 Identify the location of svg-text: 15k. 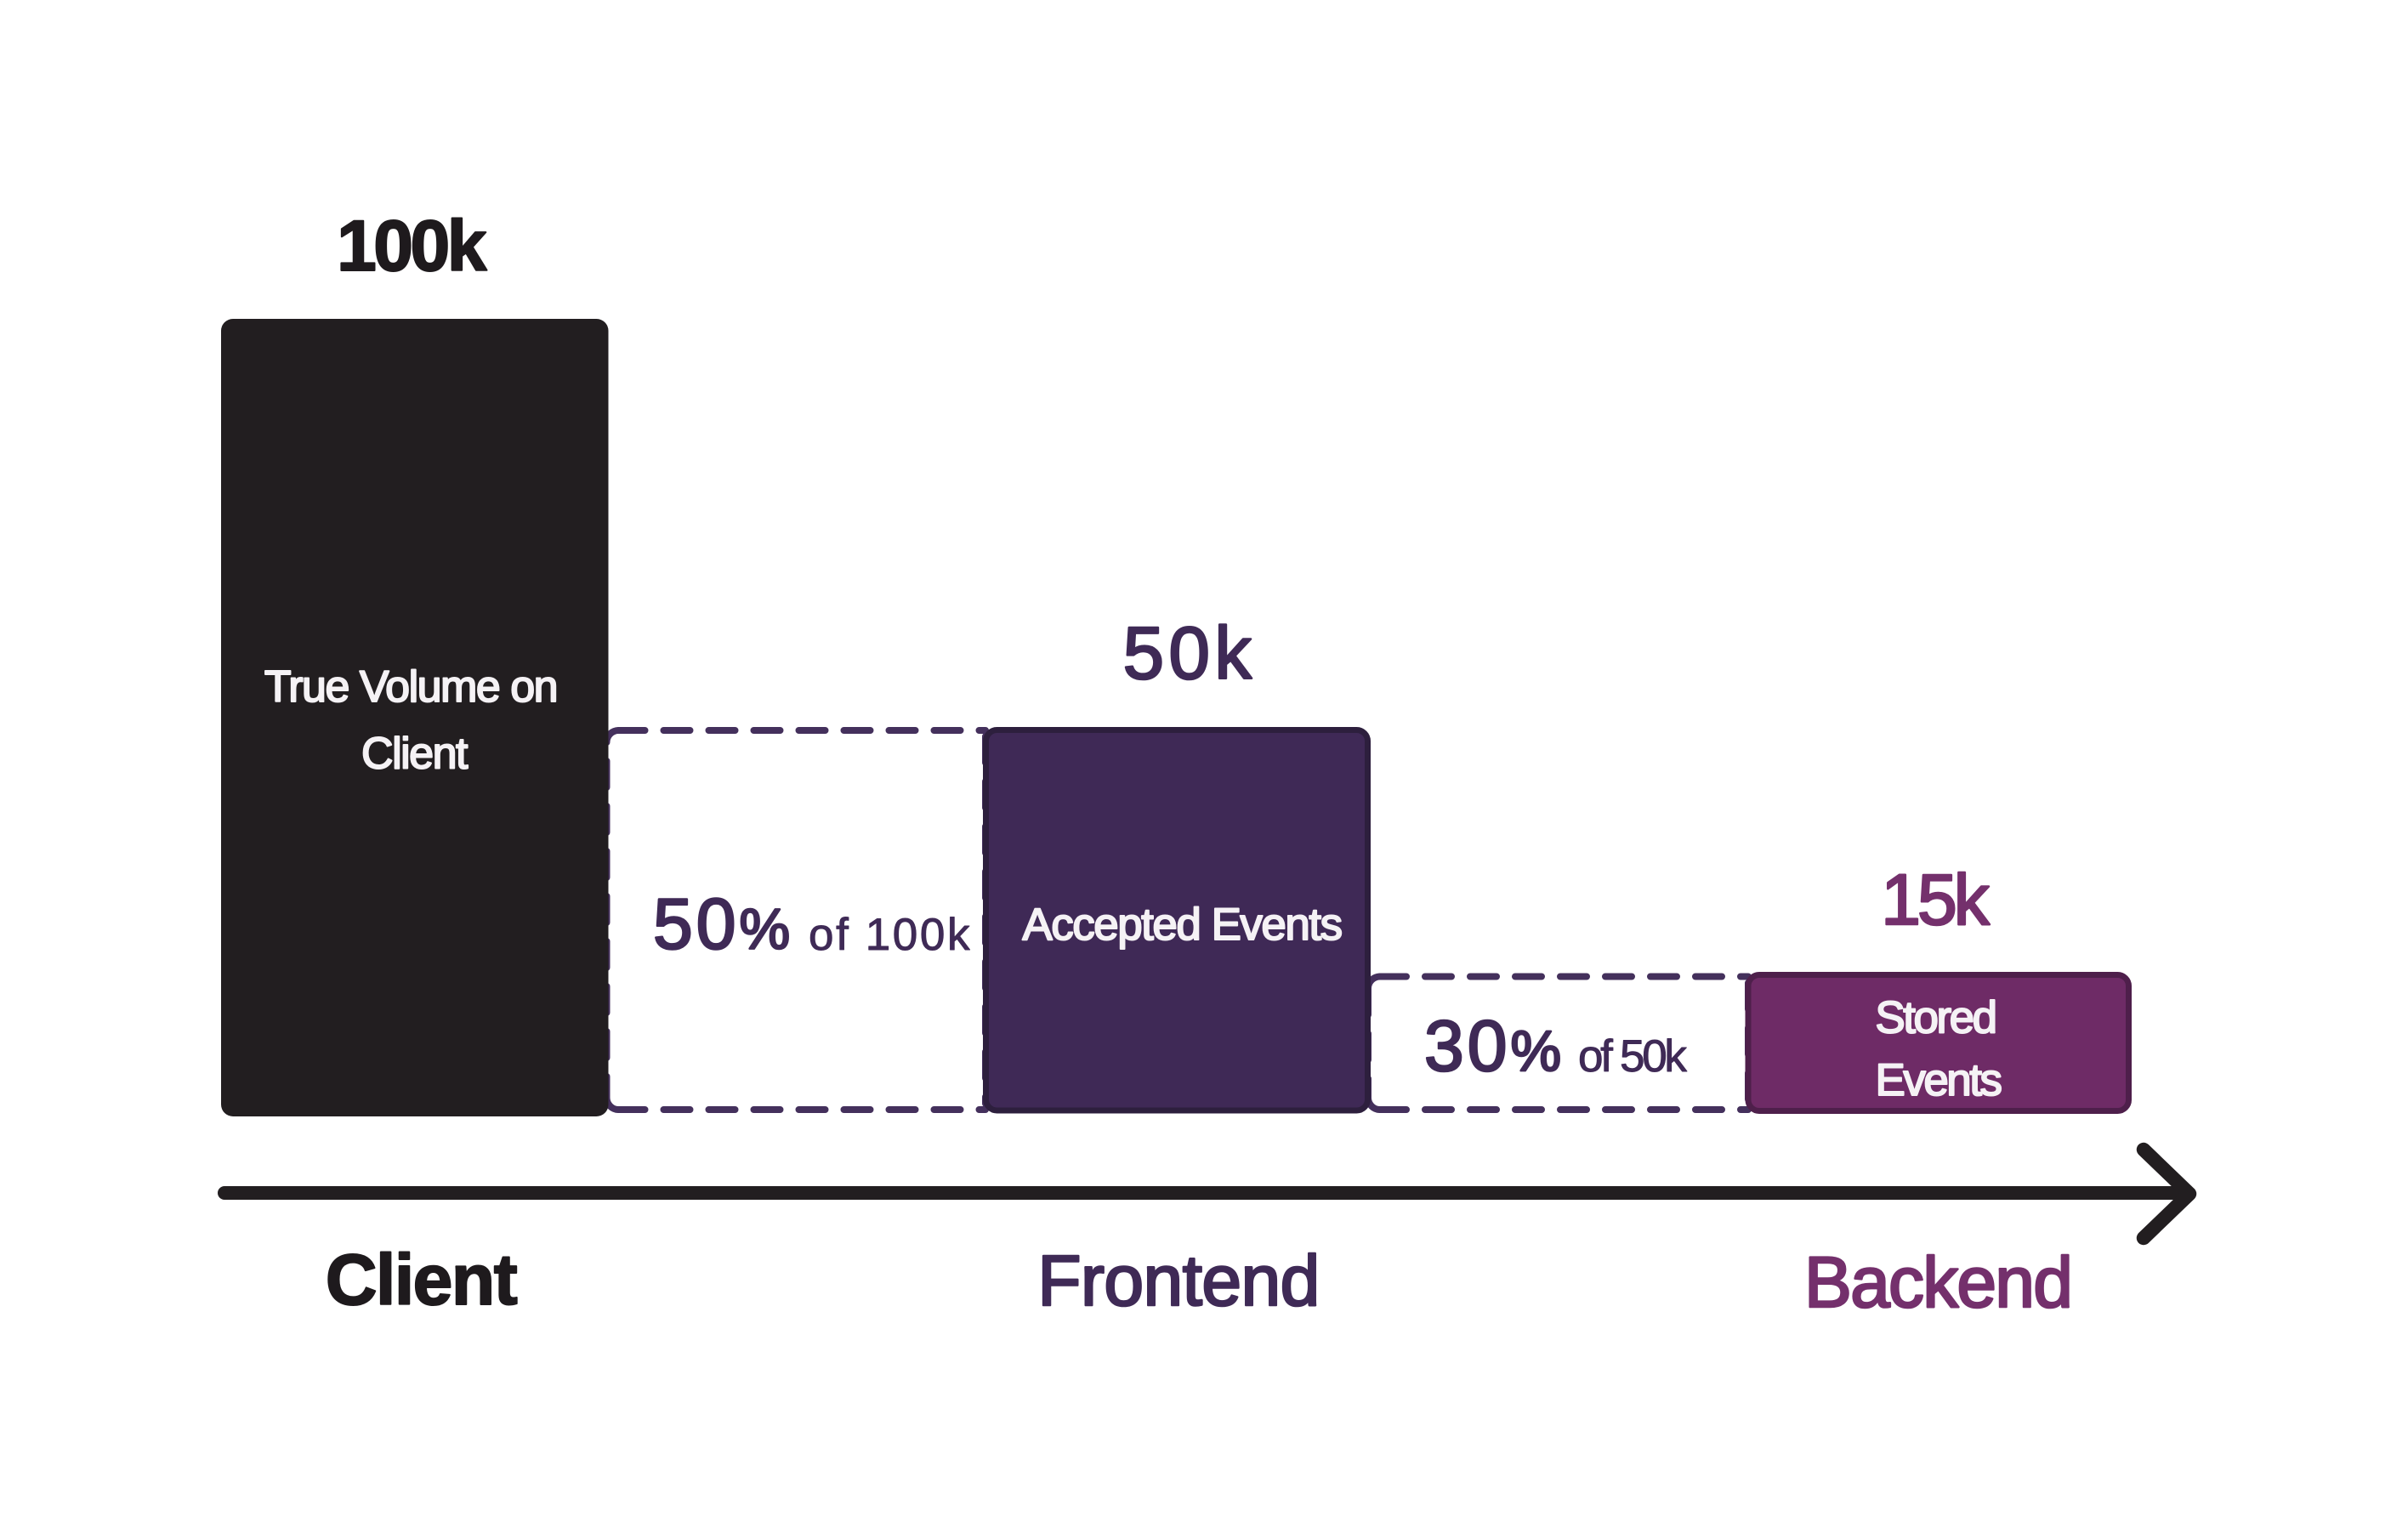
(1935, 900).